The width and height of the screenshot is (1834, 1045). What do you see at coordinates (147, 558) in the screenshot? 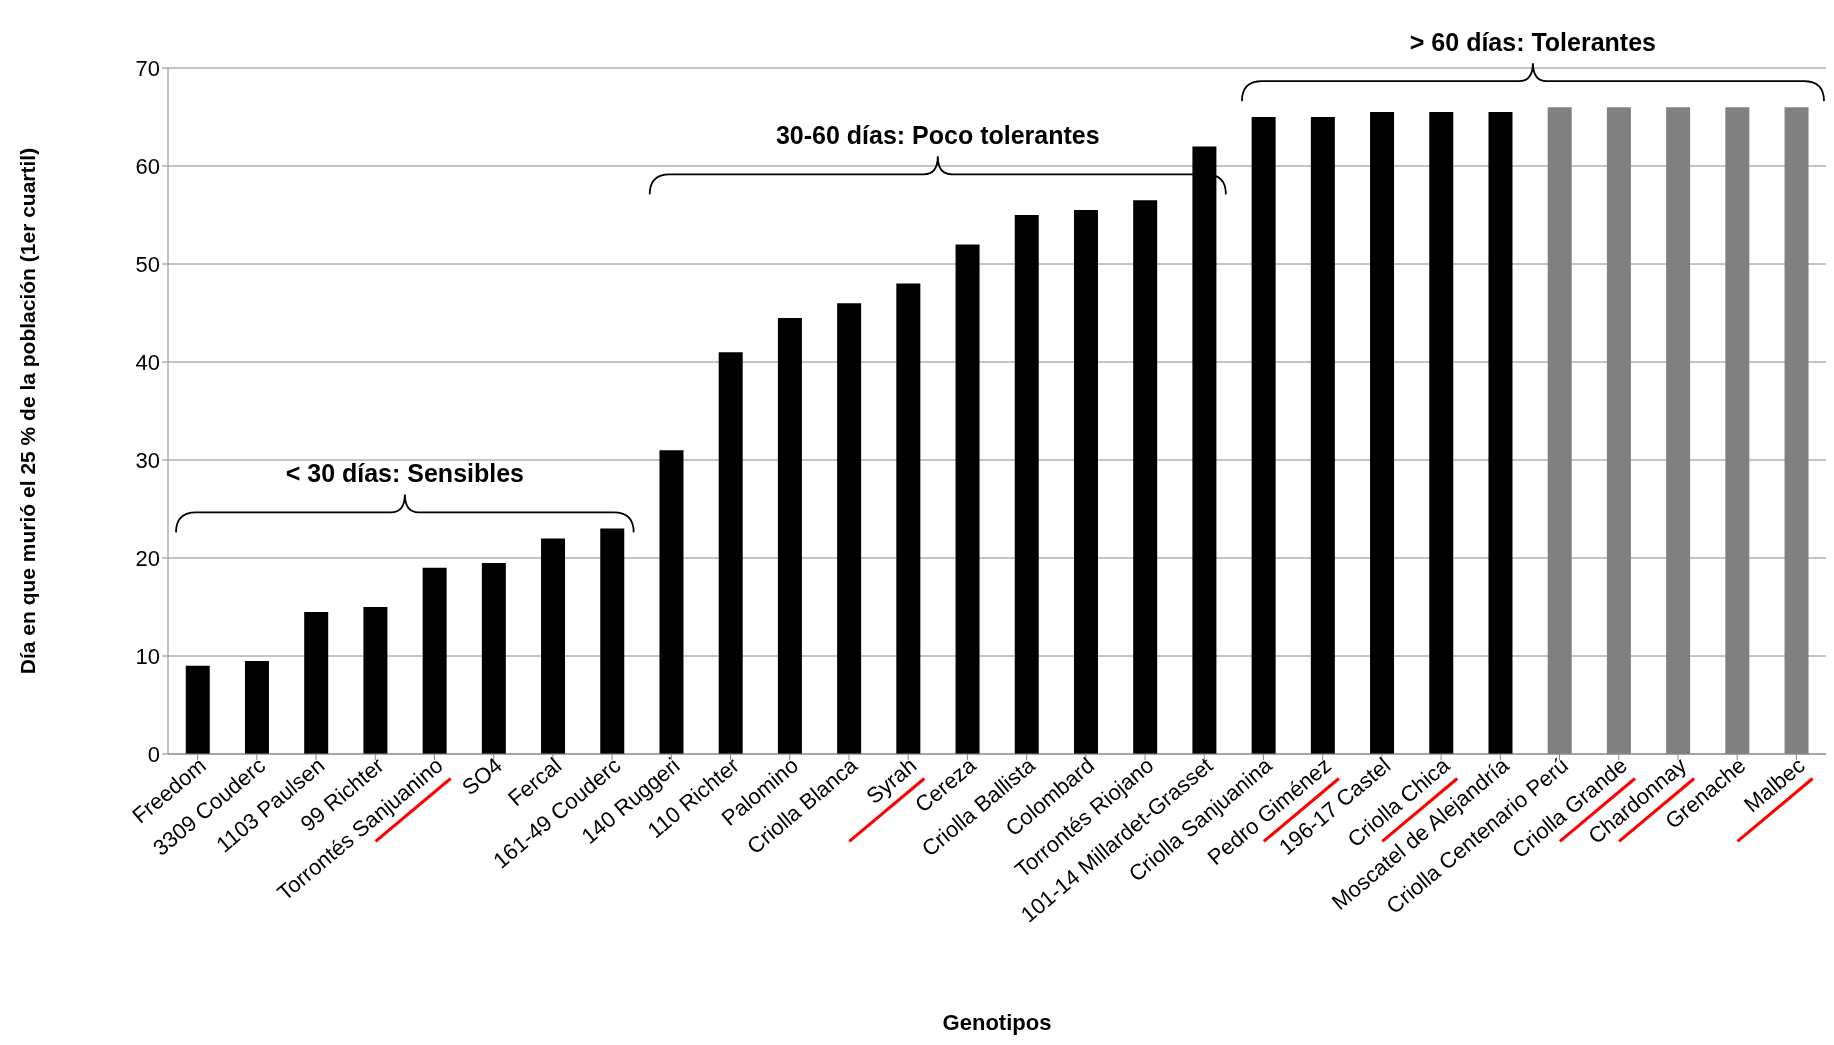
I see `y-tick-label: 20` at bounding box center [147, 558].